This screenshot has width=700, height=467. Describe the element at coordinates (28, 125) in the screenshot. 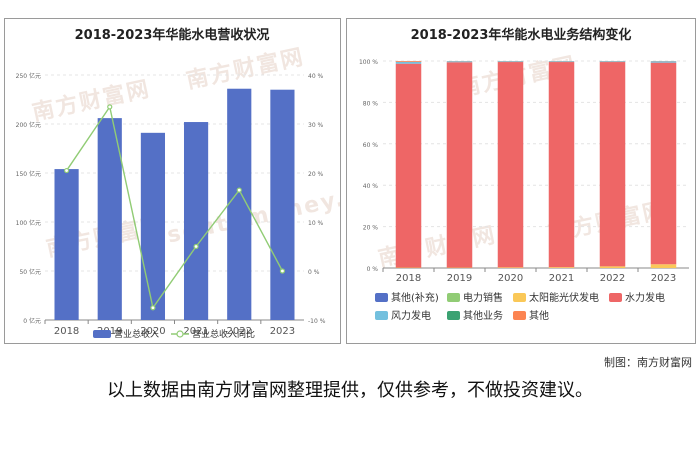

I see `y-tick-label: 200 亿元` at that location.